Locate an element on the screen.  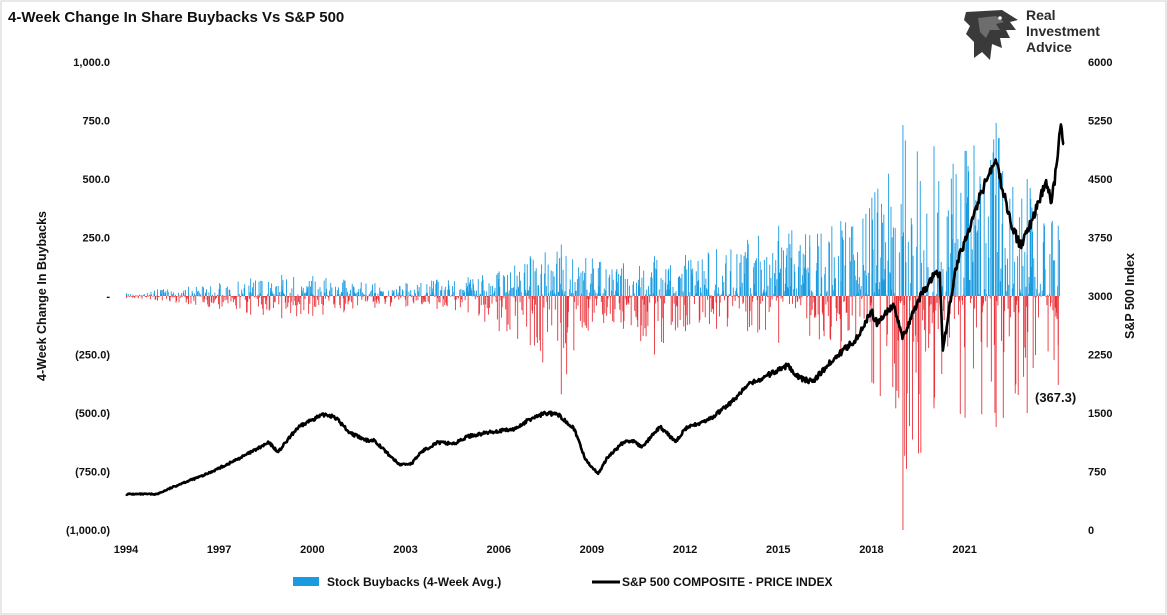
y-right-tick-label: 1500 is located at coordinates (1100, 414).